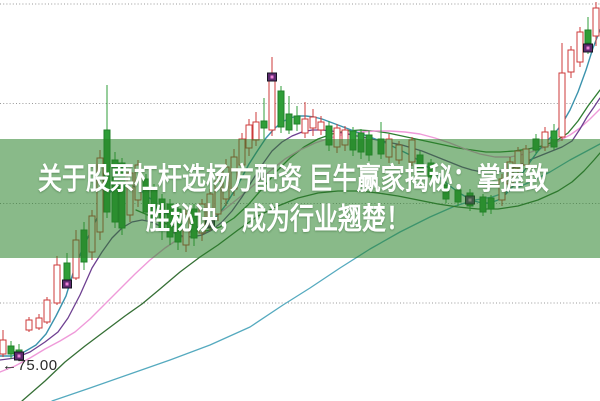 The height and width of the screenshot is (401, 600). I want to click on price-low-label: ←75.00, so click(30, 365).